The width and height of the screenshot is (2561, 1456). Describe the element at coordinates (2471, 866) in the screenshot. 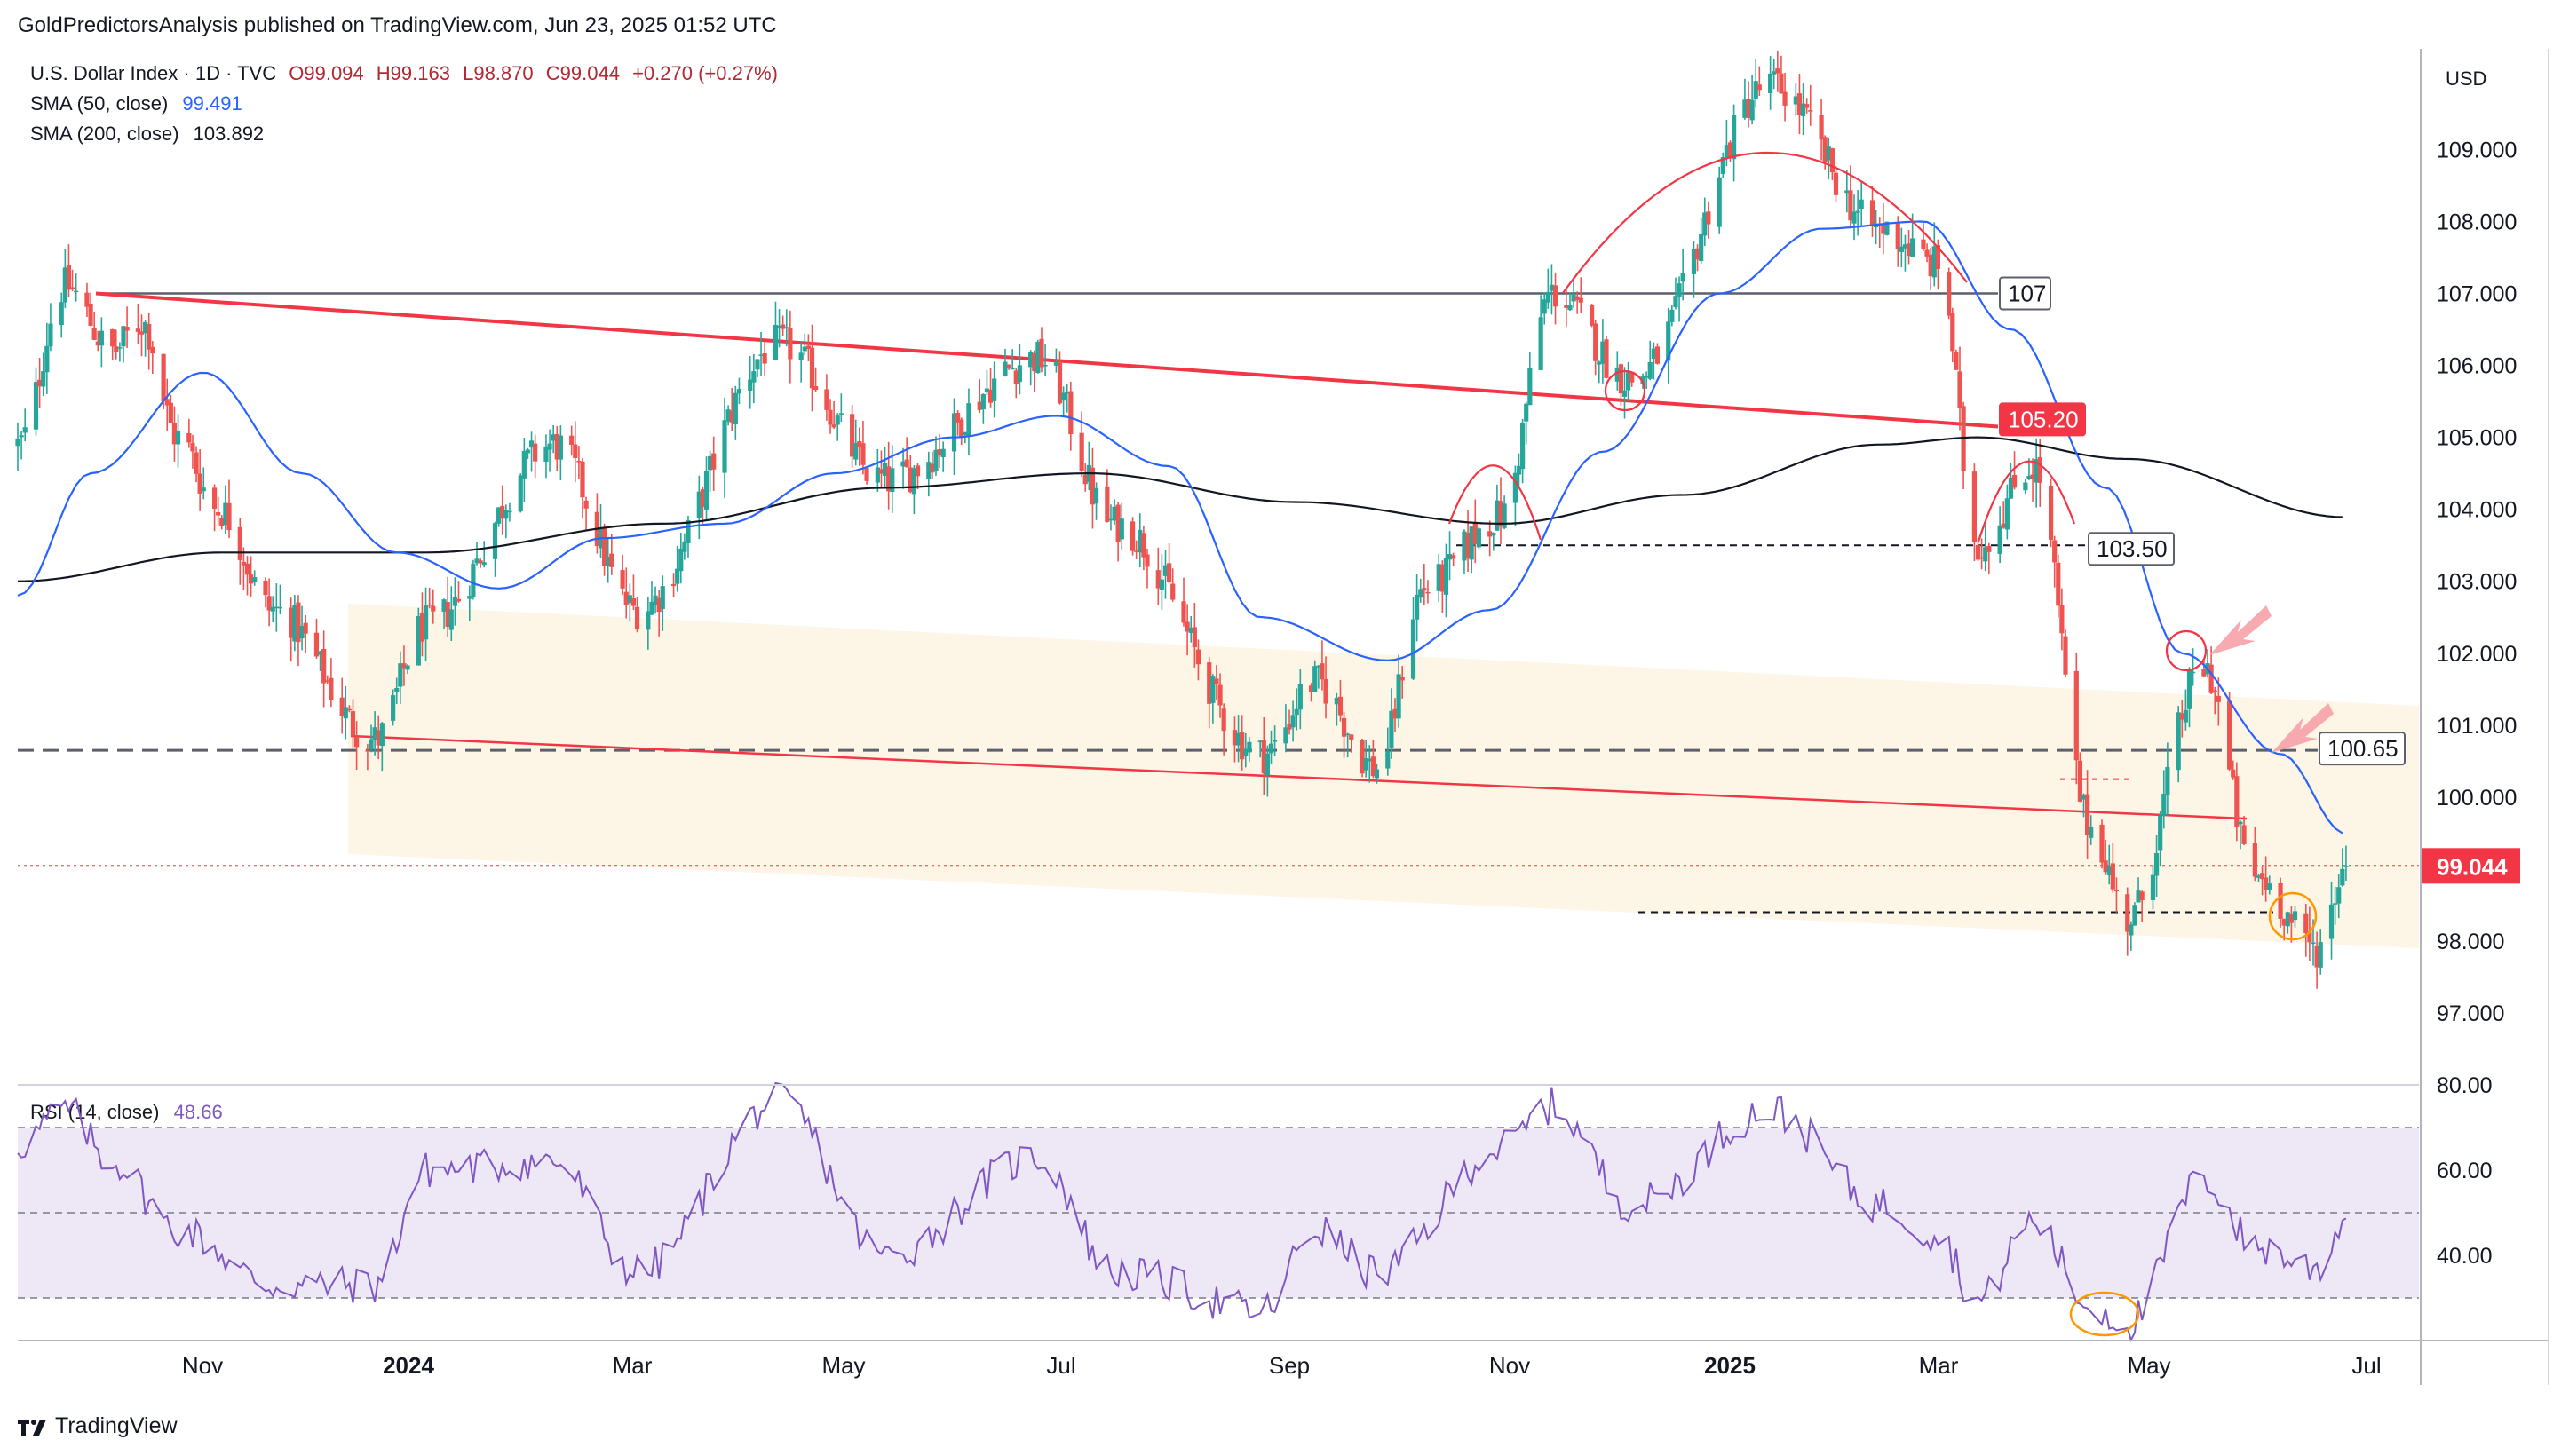

I see `last-price-tag` at that location.